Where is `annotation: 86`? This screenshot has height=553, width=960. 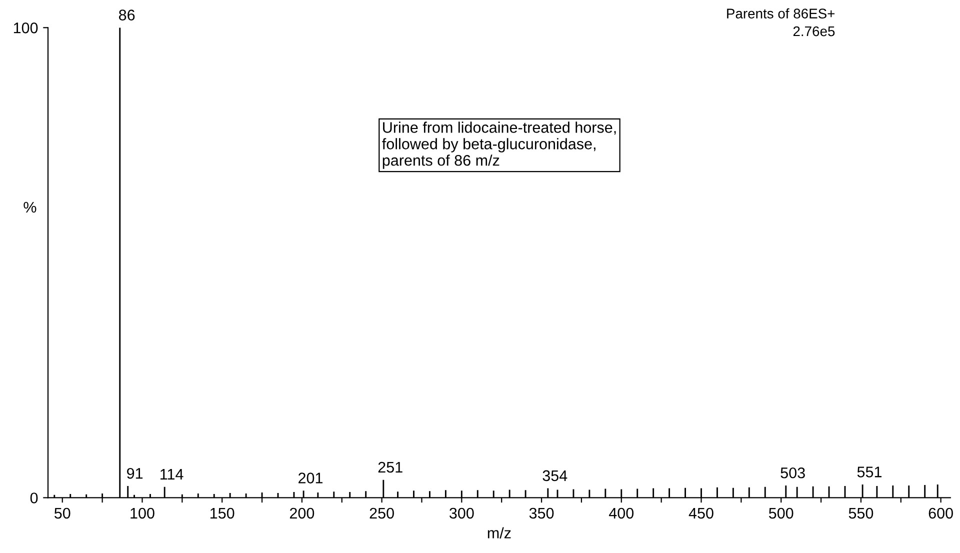 annotation: 86 is located at coordinates (126, 15).